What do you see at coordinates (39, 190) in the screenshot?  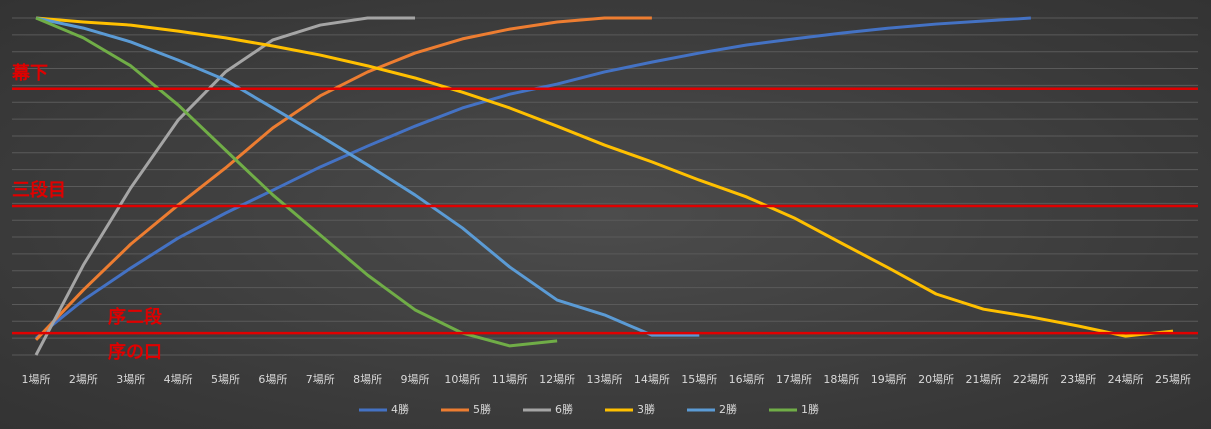 I see `reference-label: 三段目` at bounding box center [39, 190].